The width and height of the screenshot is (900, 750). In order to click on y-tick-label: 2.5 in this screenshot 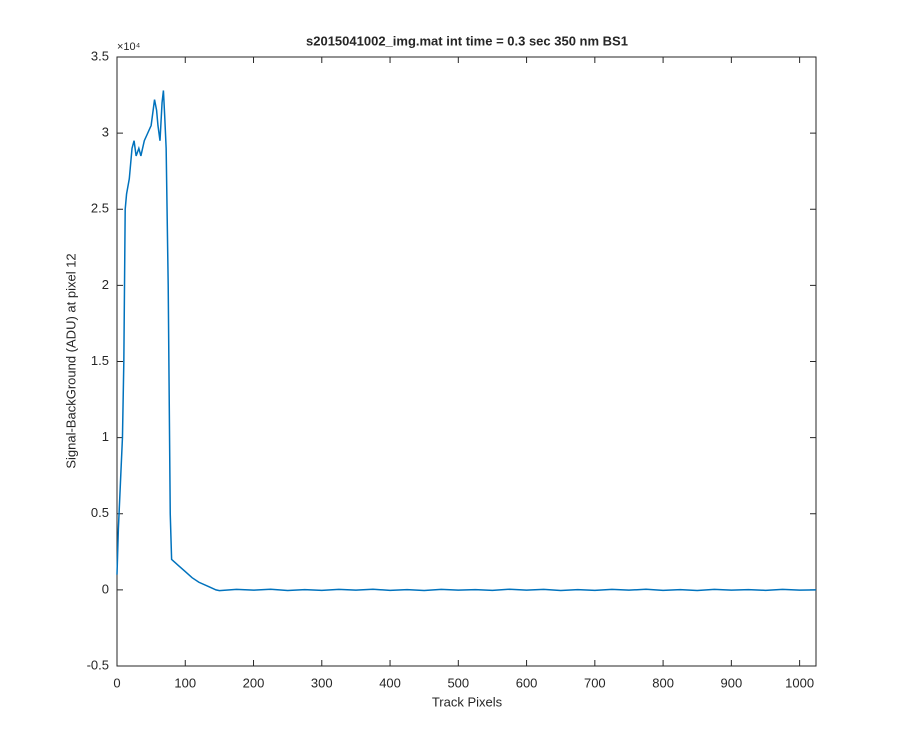, I will do `click(100, 208)`.